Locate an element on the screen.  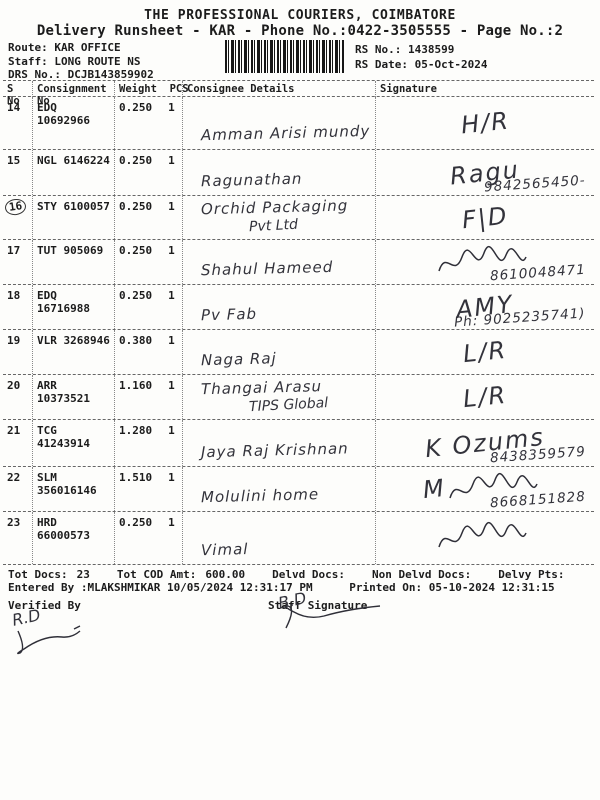
consignee-handwriting: Vimal is located at coordinates (224, 550).